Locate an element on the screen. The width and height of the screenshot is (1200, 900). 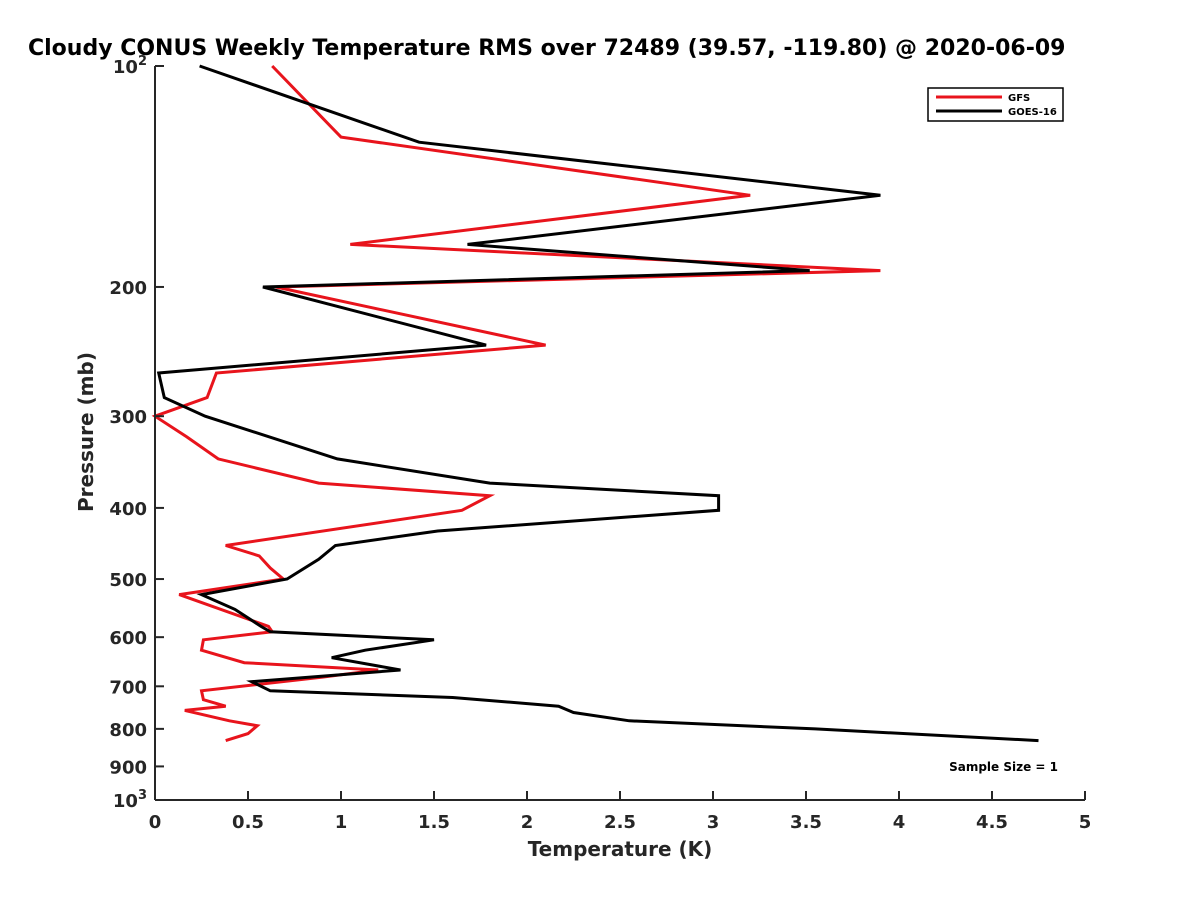
y-tick-label: 600 is located at coordinates (128, 638).